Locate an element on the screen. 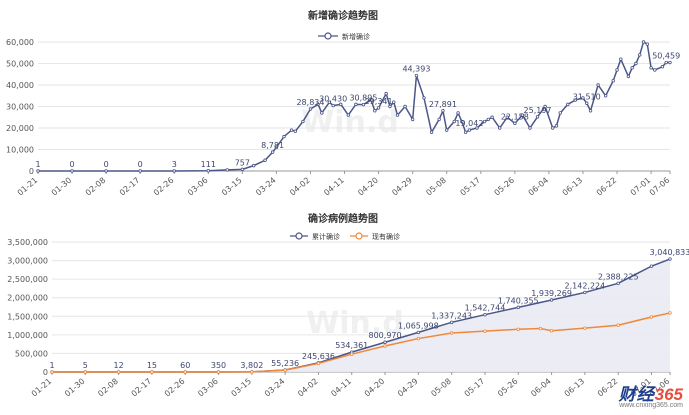 Image resolution: width=689 pixels, height=415 pixels. x-tick-label: 06-22 is located at coordinates (607, 187).